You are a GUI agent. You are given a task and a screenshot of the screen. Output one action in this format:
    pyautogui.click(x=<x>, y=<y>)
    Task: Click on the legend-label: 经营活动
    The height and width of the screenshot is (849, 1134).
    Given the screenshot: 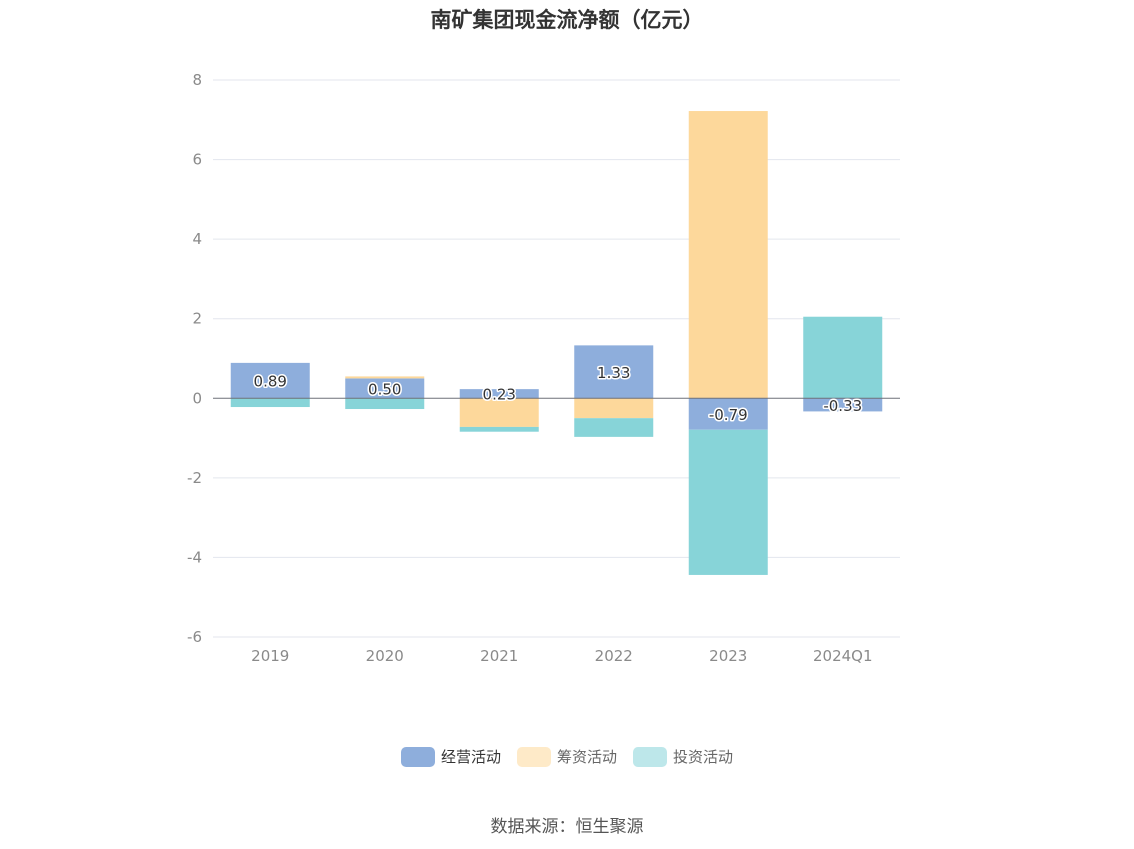 What is the action you would take?
    pyautogui.click(x=470, y=757)
    